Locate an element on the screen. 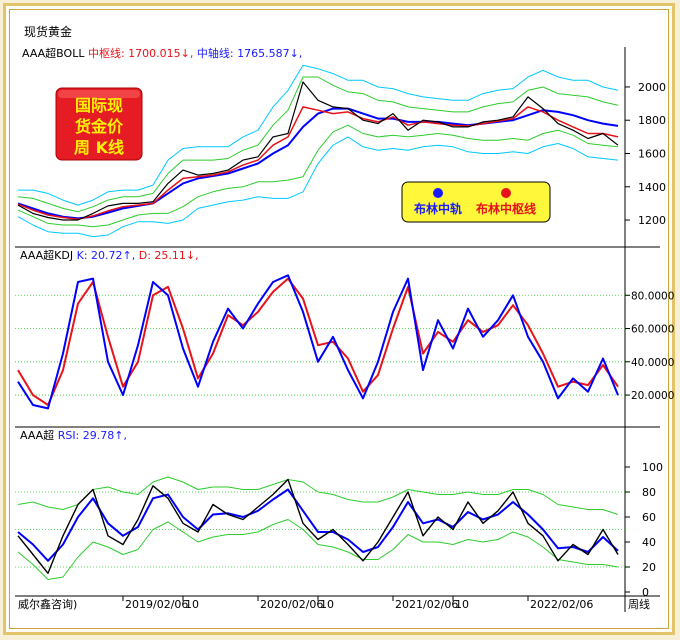 The image size is (680, 640). rsi-prefix: AAA超 is located at coordinates (37, 435).